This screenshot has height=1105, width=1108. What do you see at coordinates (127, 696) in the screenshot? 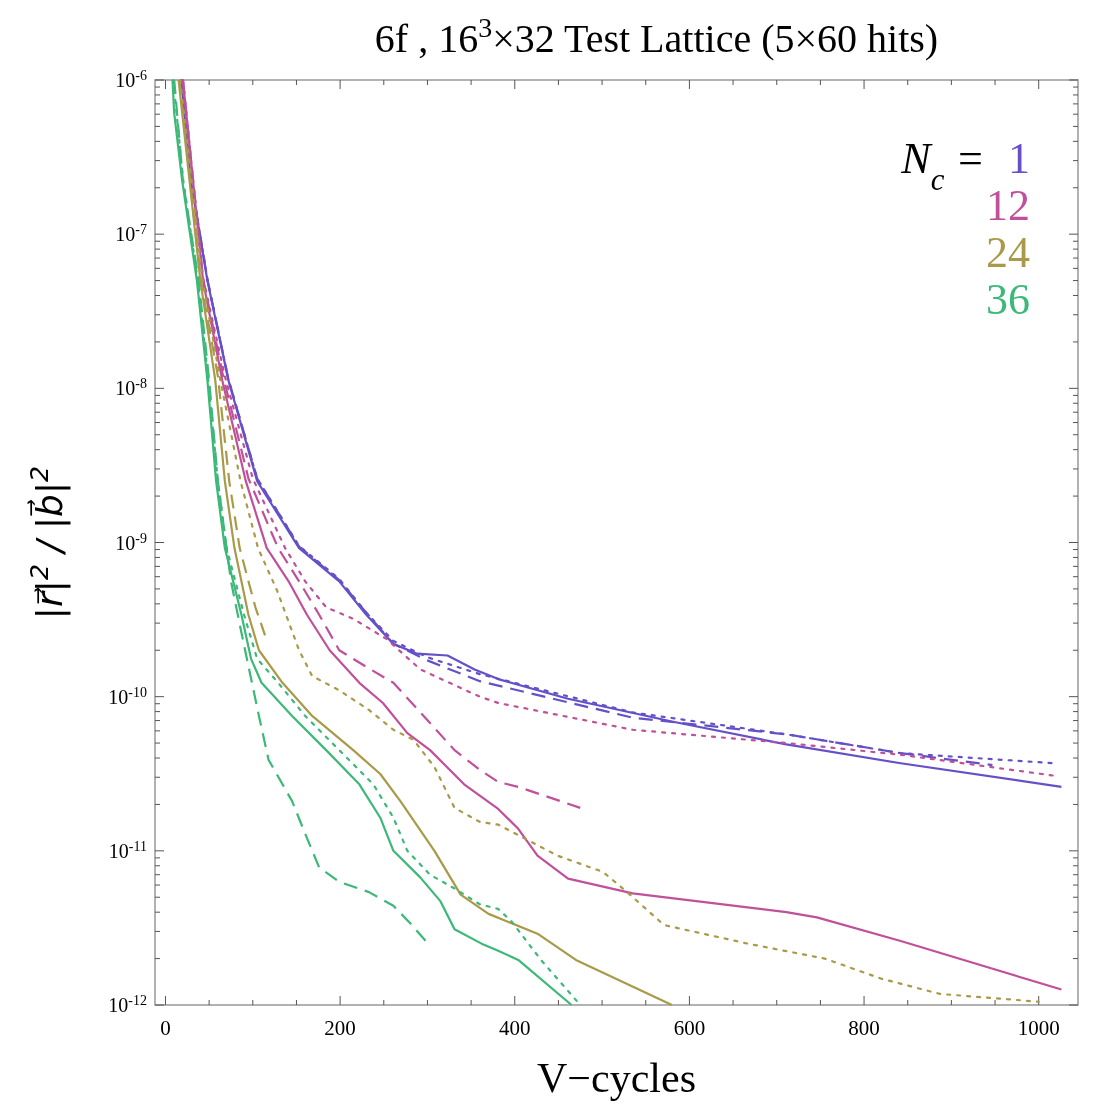
I see `y-tick-label: 10$^{-10}$` at bounding box center [127, 696].